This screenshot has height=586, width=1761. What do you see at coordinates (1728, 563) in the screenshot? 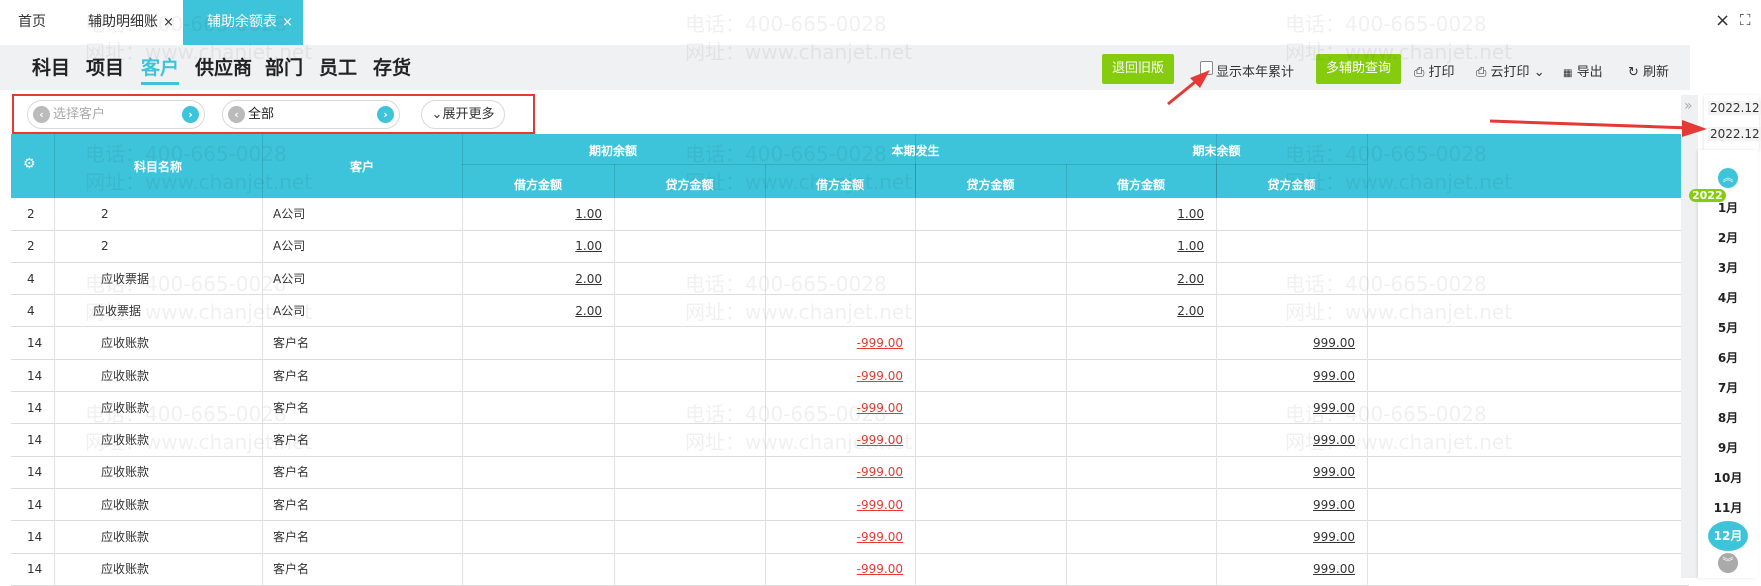
I see `scroll-down-icon: ︾` at bounding box center [1728, 563].